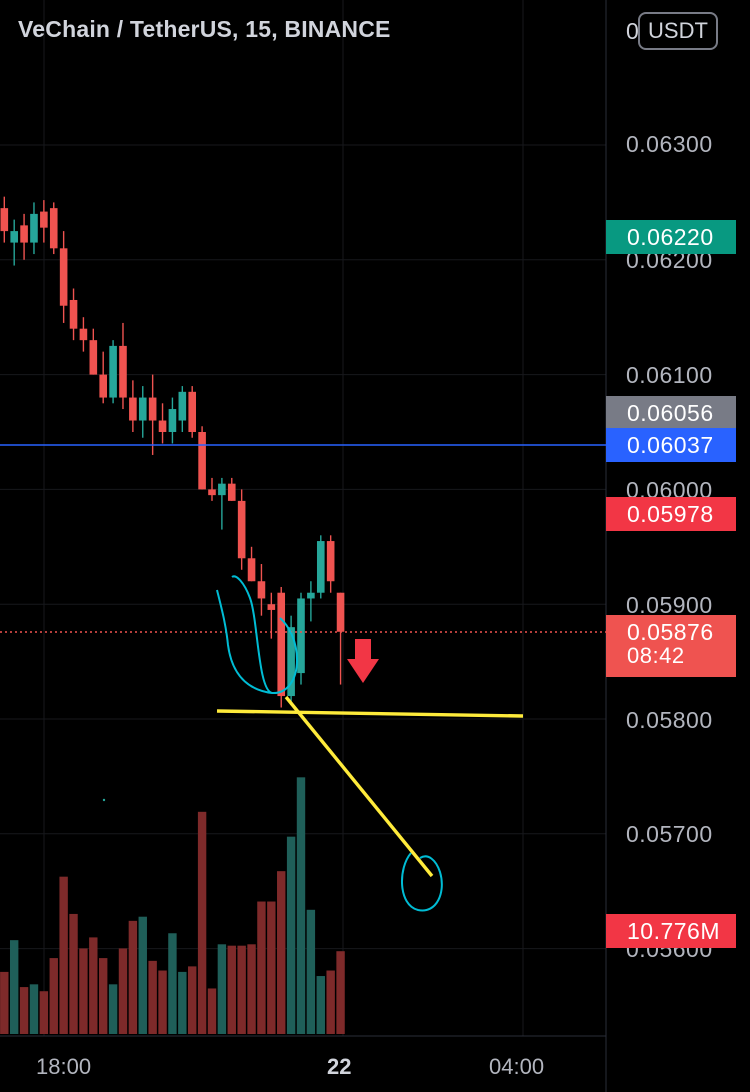  I want to click on price-tick: 0.06300, so click(669, 144).